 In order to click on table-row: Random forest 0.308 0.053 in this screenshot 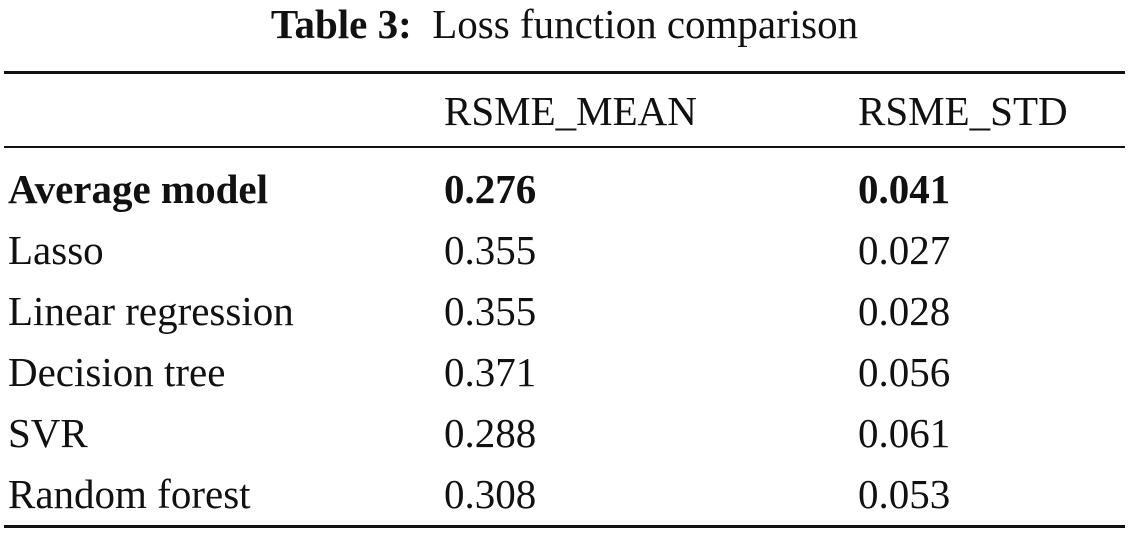, I will do `click(564, 494)`.